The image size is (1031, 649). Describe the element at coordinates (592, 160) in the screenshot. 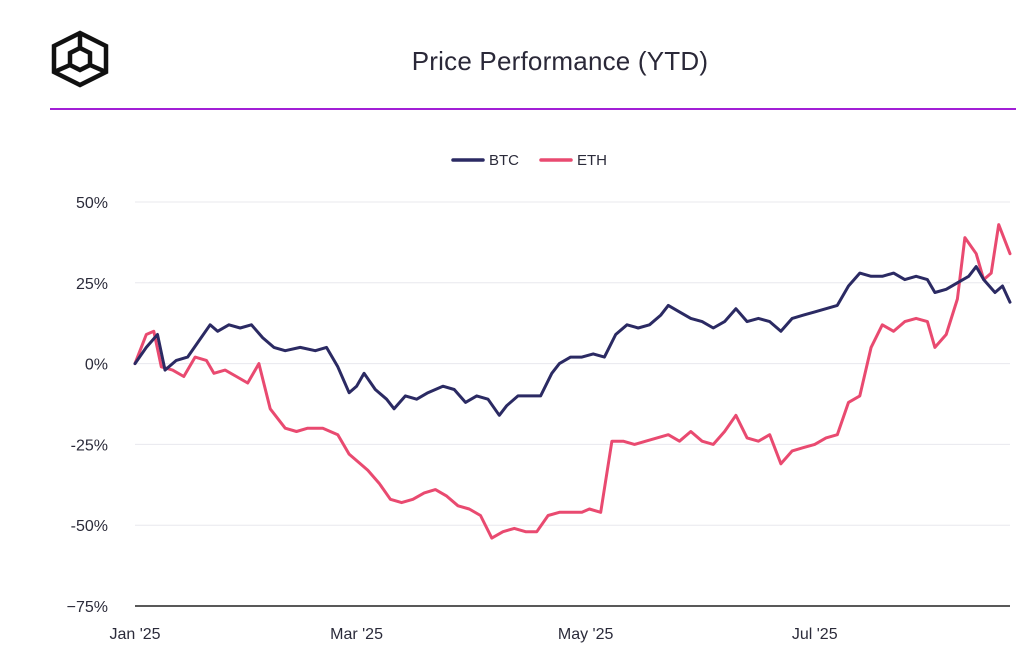

I see `legend-label-eth: ETH` at that location.